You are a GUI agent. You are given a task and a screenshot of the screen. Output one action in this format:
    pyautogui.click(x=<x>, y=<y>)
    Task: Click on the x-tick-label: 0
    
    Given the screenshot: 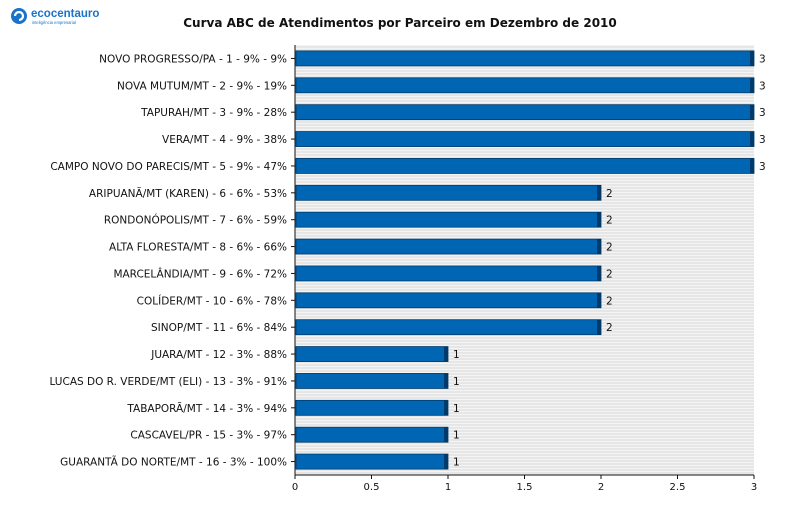 What is the action you would take?
    pyautogui.click(x=295, y=487)
    